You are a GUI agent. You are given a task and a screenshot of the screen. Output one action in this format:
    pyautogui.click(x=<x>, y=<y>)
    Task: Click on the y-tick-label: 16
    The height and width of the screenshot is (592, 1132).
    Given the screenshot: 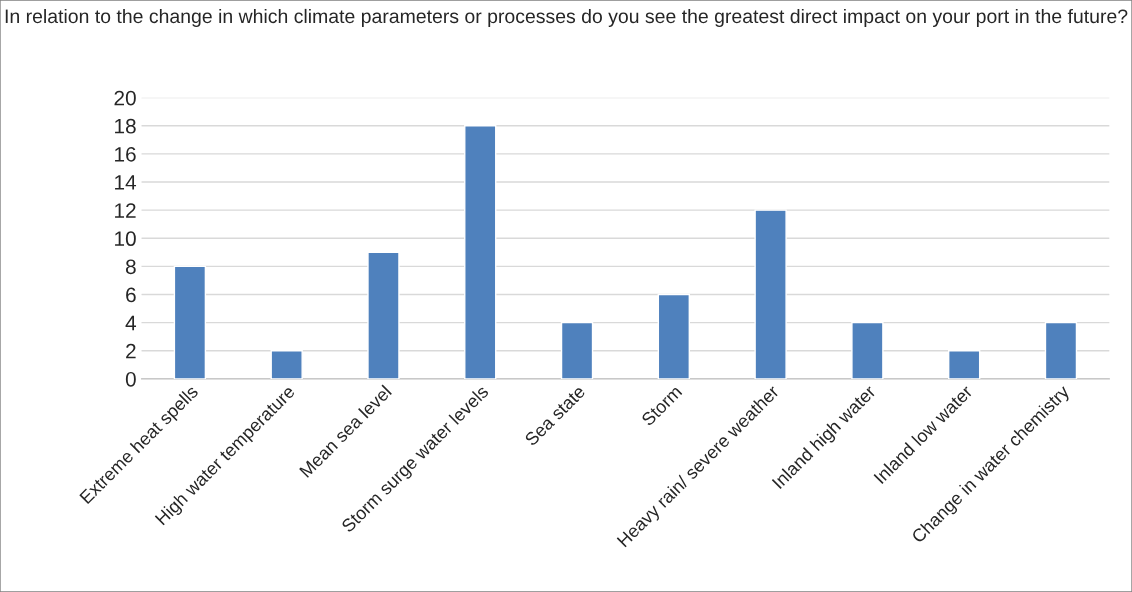 What is the action you would take?
    pyautogui.click(x=125, y=154)
    